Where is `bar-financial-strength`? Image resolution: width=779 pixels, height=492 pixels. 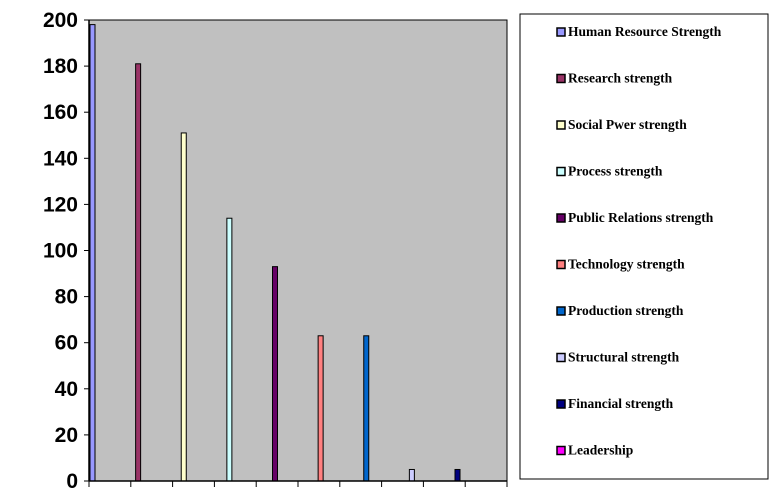 bar-financial-strength is located at coordinates (457, 475).